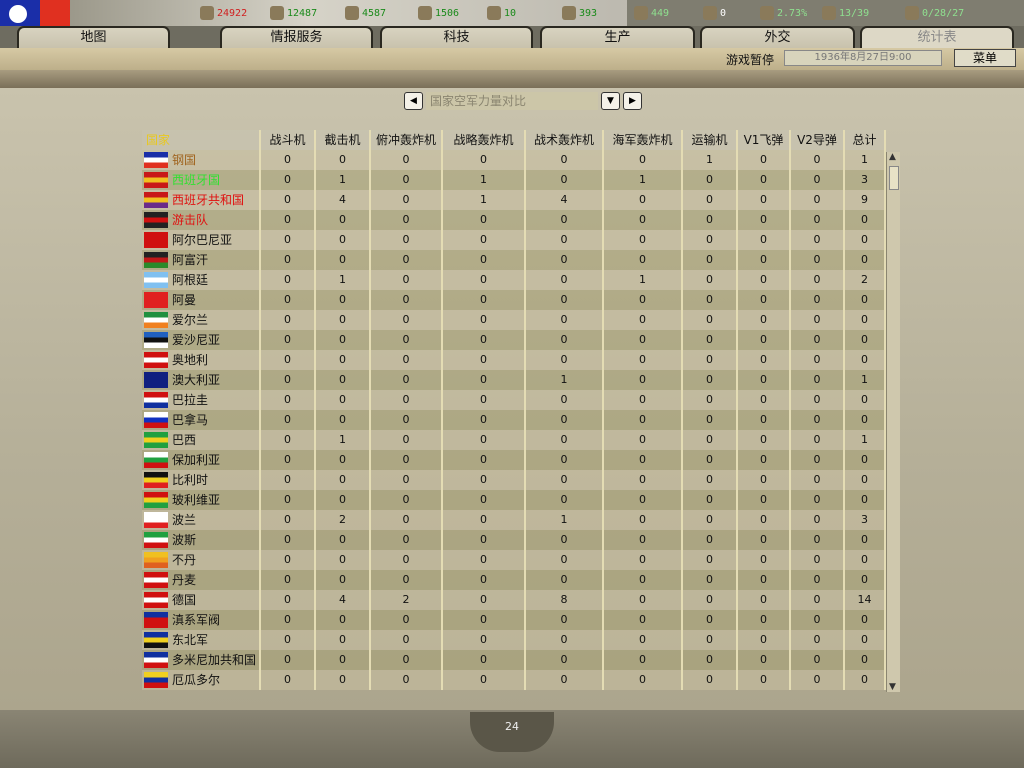 This screenshot has height=768, width=1024. What do you see at coordinates (893, 422) in the screenshot?
I see `scrollbar: ▲ ▼` at bounding box center [893, 422].